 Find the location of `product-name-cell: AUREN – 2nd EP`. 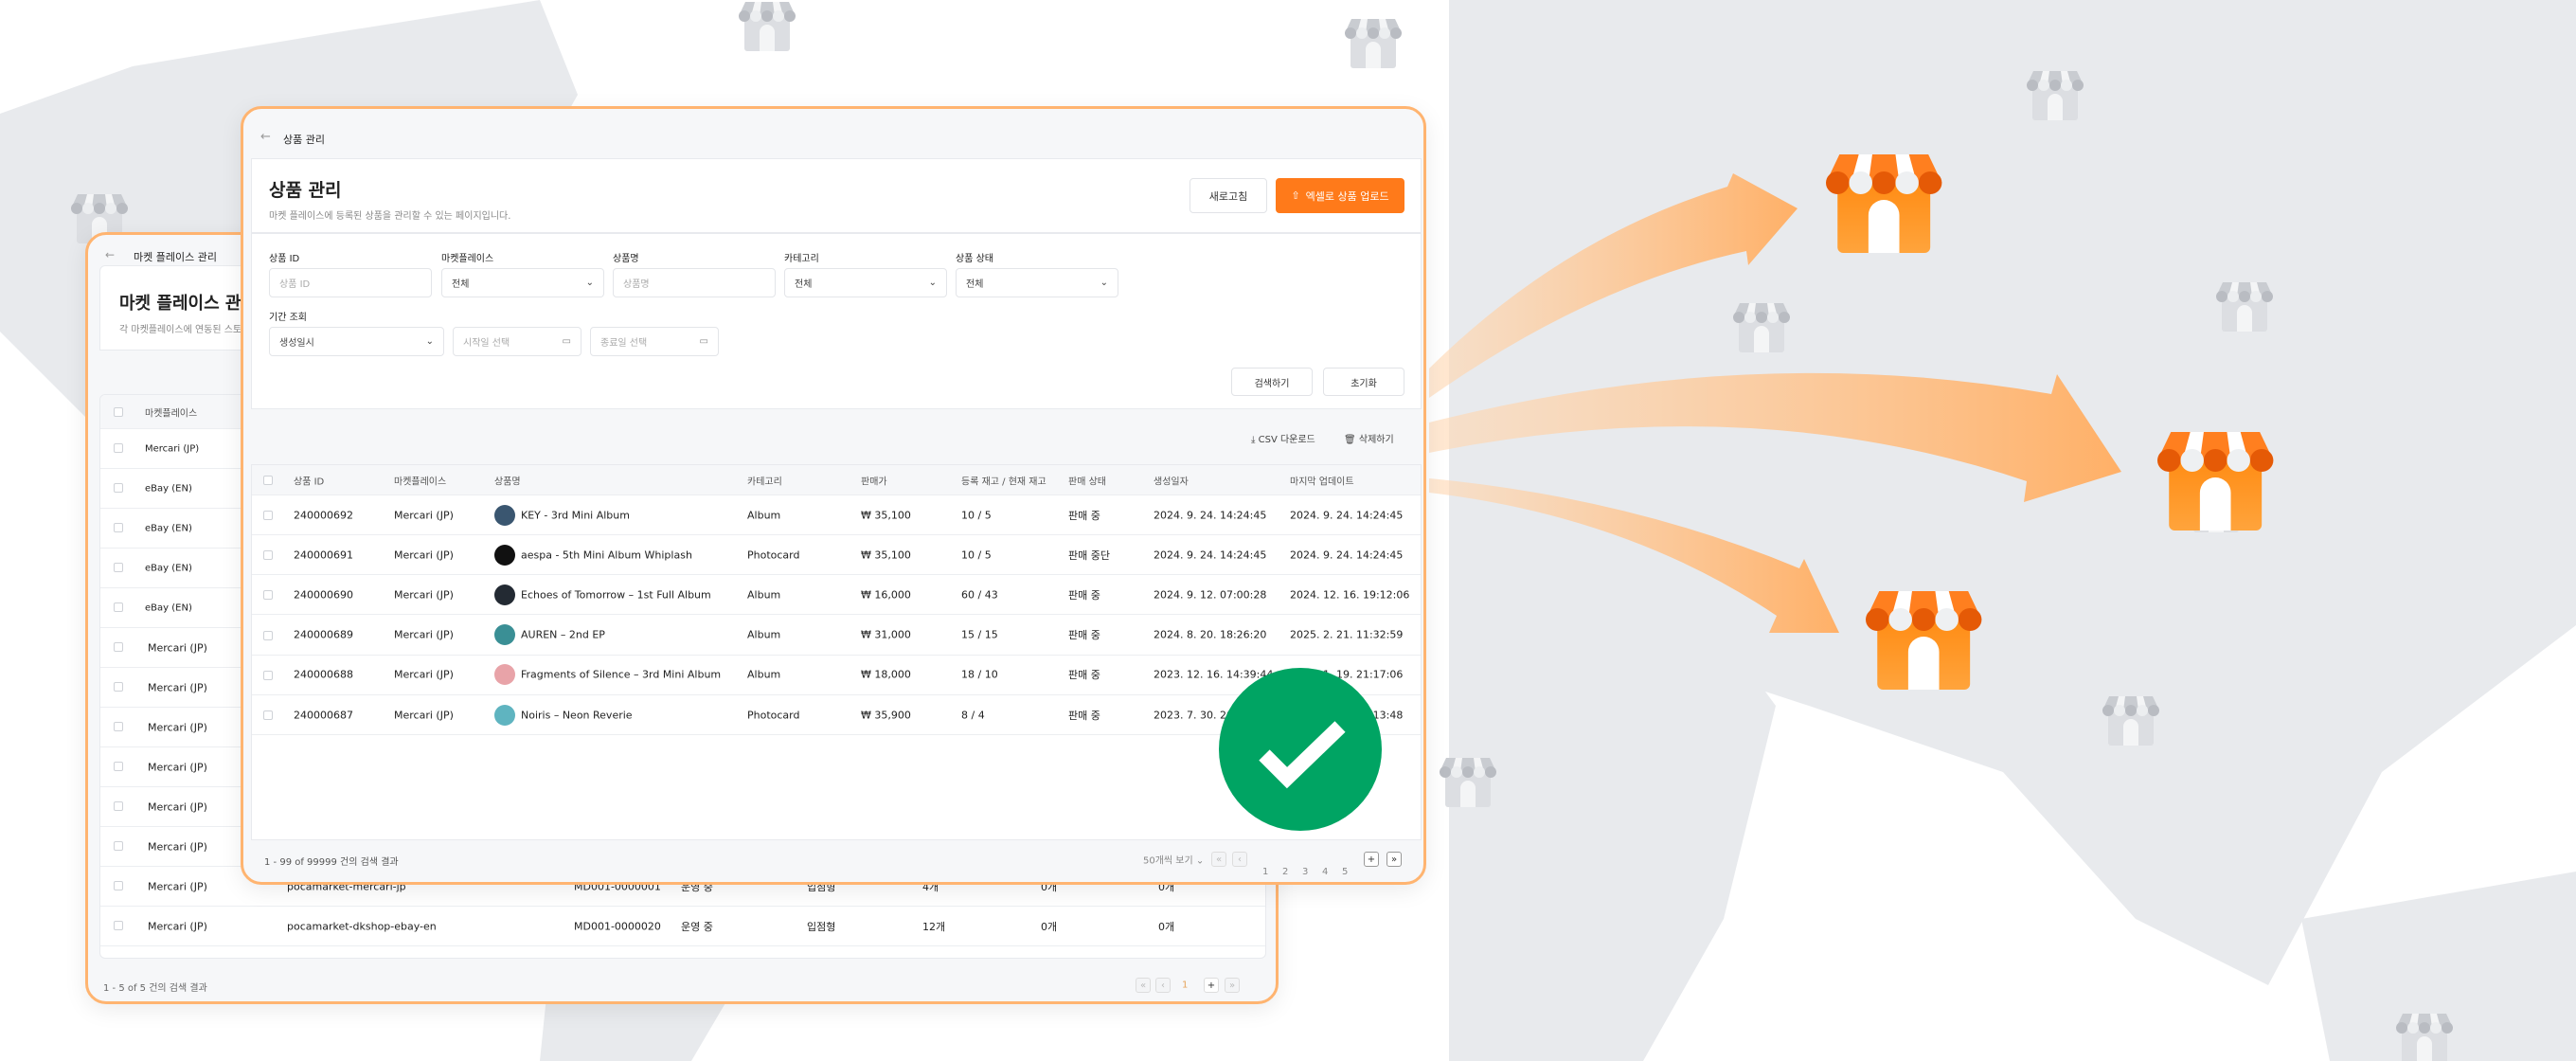

product-name-cell: AUREN – 2nd EP is located at coordinates (563, 634).